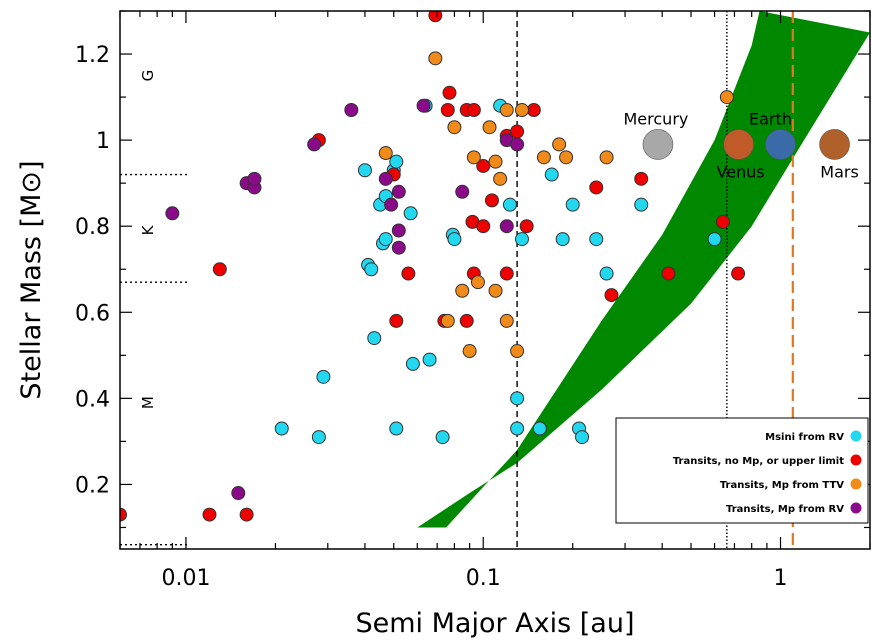 This screenshot has width=872, height=641. I want to click on planet-label-mercury: Mercury, so click(656, 118).